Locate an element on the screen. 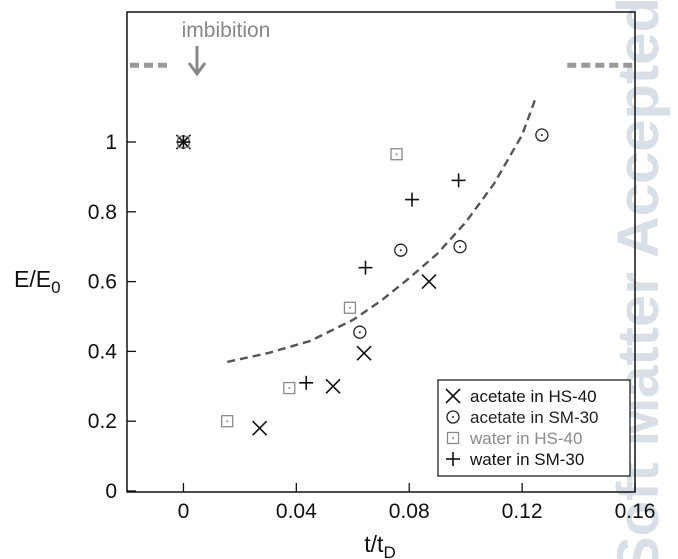 This screenshot has height=559, width=678. x-tick-label: 0.08 is located at coordinates (409, 511).